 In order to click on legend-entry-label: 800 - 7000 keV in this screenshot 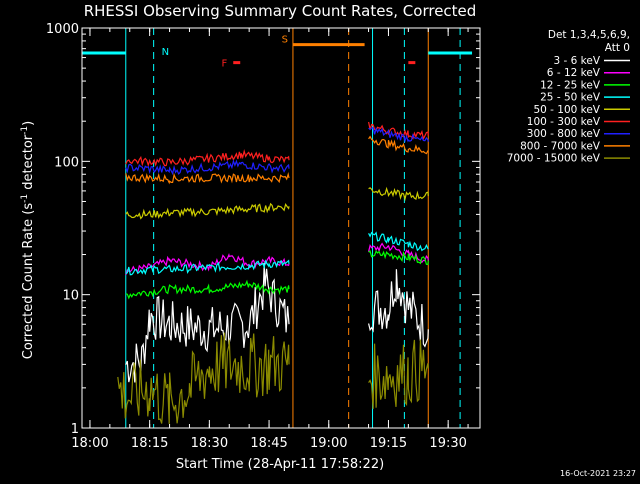, I will do `click(560, 146)`.